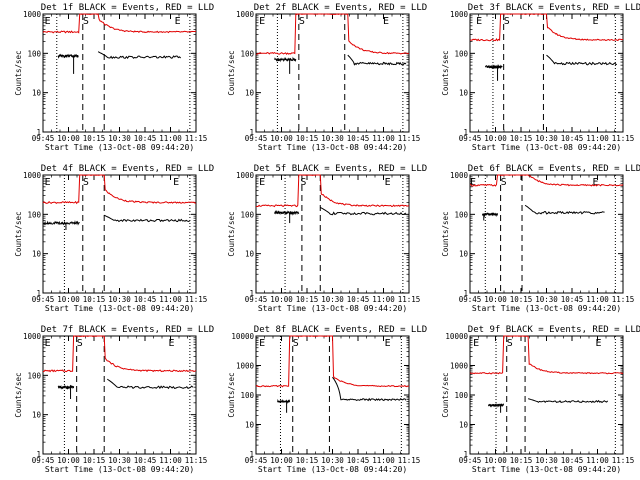 The width and height of the screenshot is (640, 480). Describe the element at coordinates (554, 169) in the screenshot. I see `chart-title: Det 6f BLACK = Events, RED = LLD` at that location.